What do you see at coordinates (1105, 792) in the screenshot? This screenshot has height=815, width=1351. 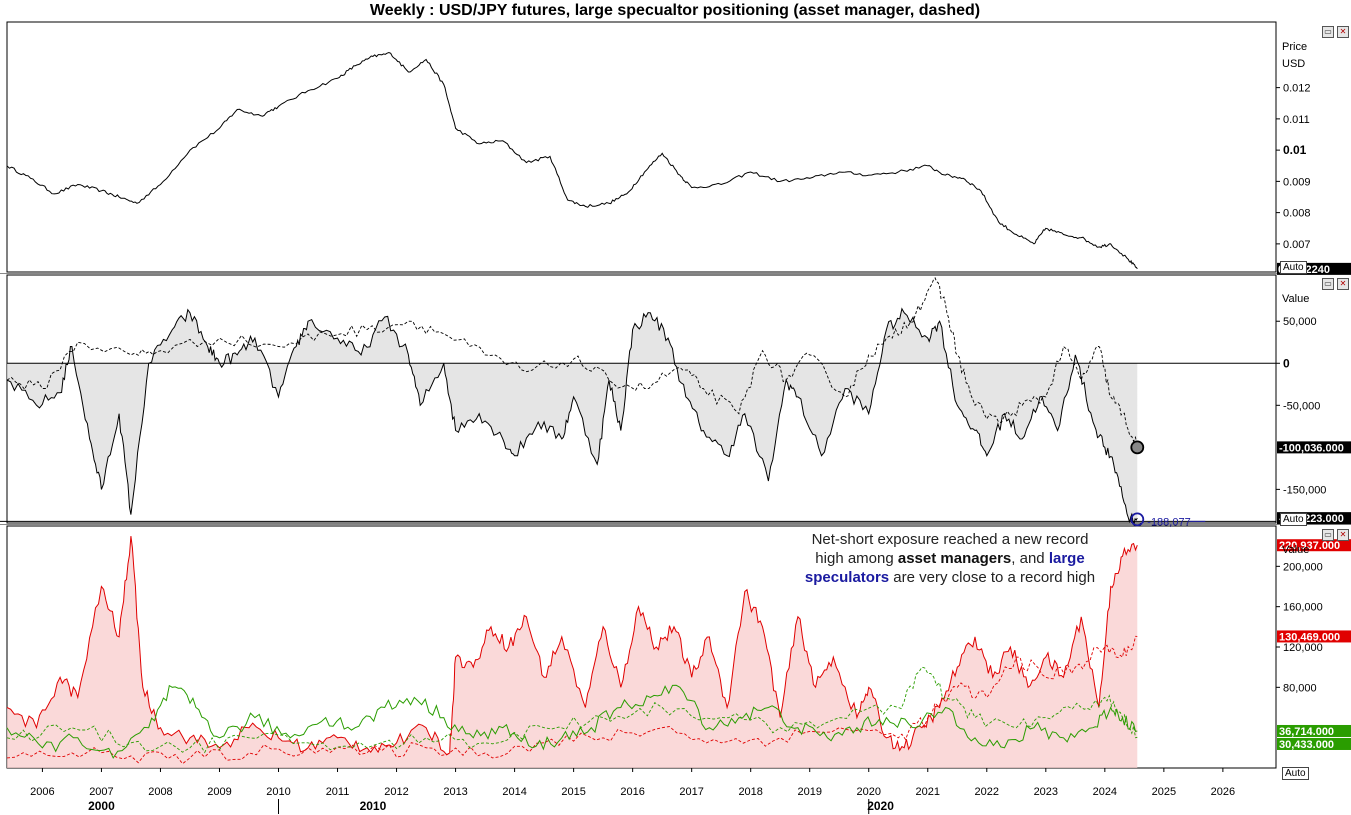 I see `year-tick-label: 2024` at bounding box center [1105, 792].